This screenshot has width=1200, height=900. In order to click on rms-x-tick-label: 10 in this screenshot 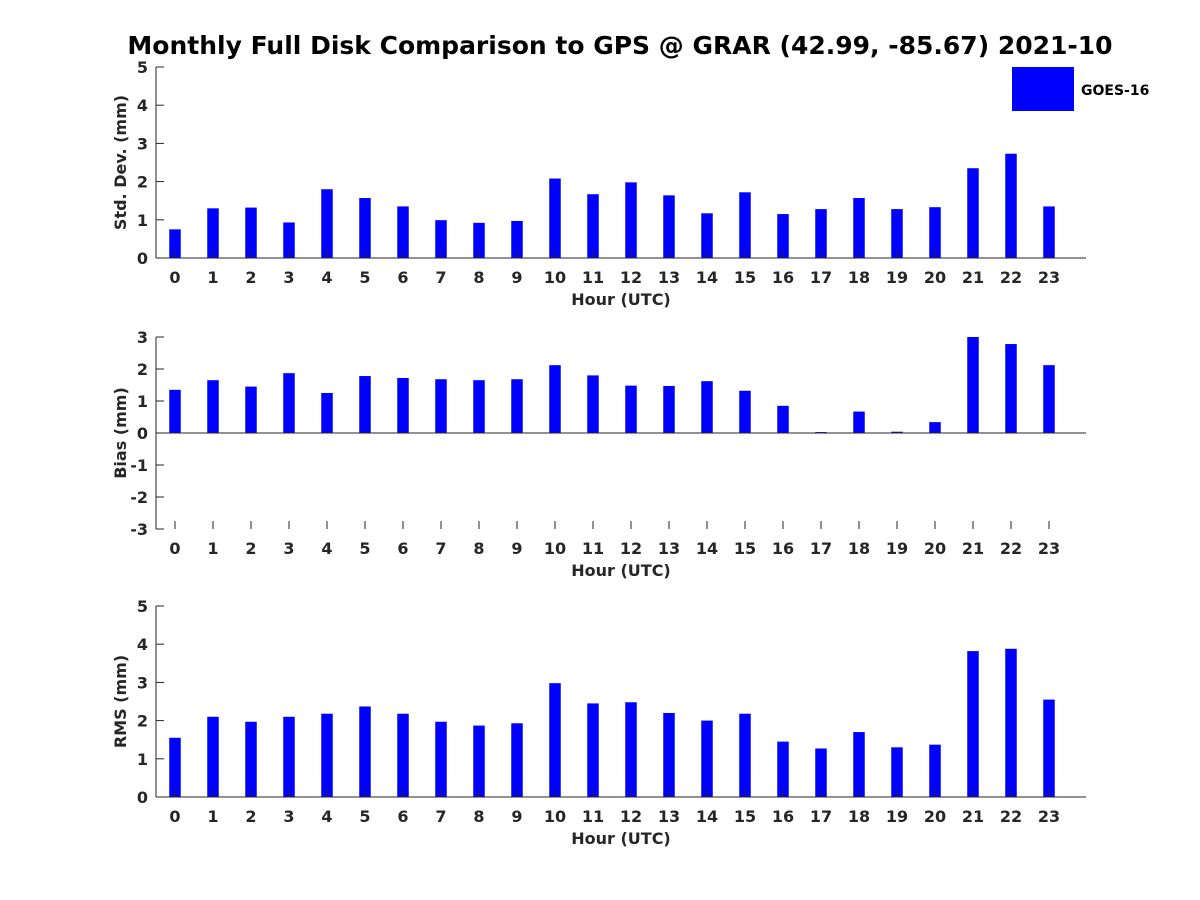, I will do `click(555, 816)`.